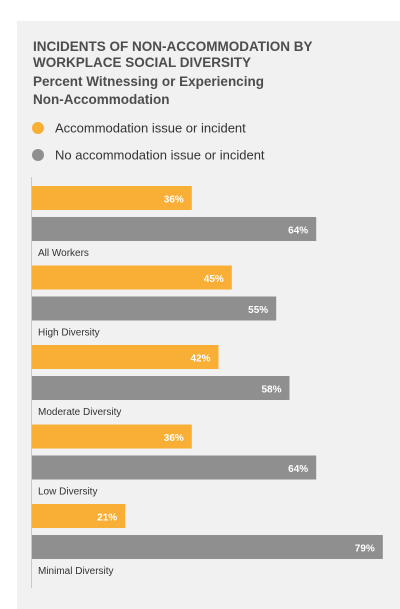  Describe the element at coordinates (174, 438) in the screenshot. I see `bar-label-accommodation-3: 36%` at that location.